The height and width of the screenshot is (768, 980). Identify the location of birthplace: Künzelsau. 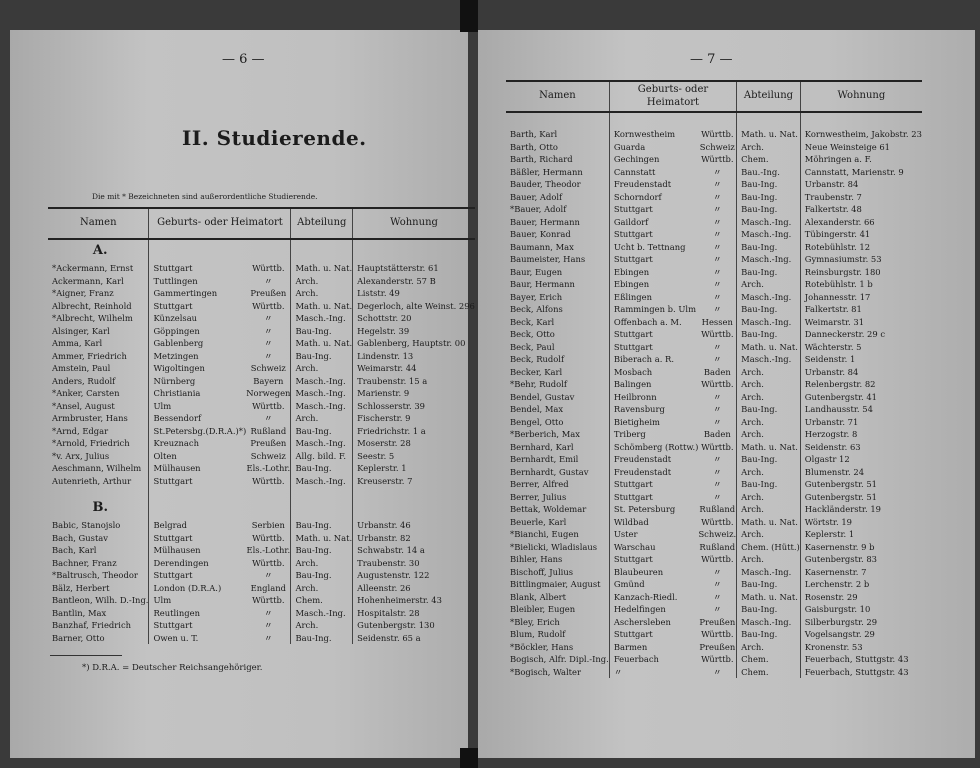
(197, 318).